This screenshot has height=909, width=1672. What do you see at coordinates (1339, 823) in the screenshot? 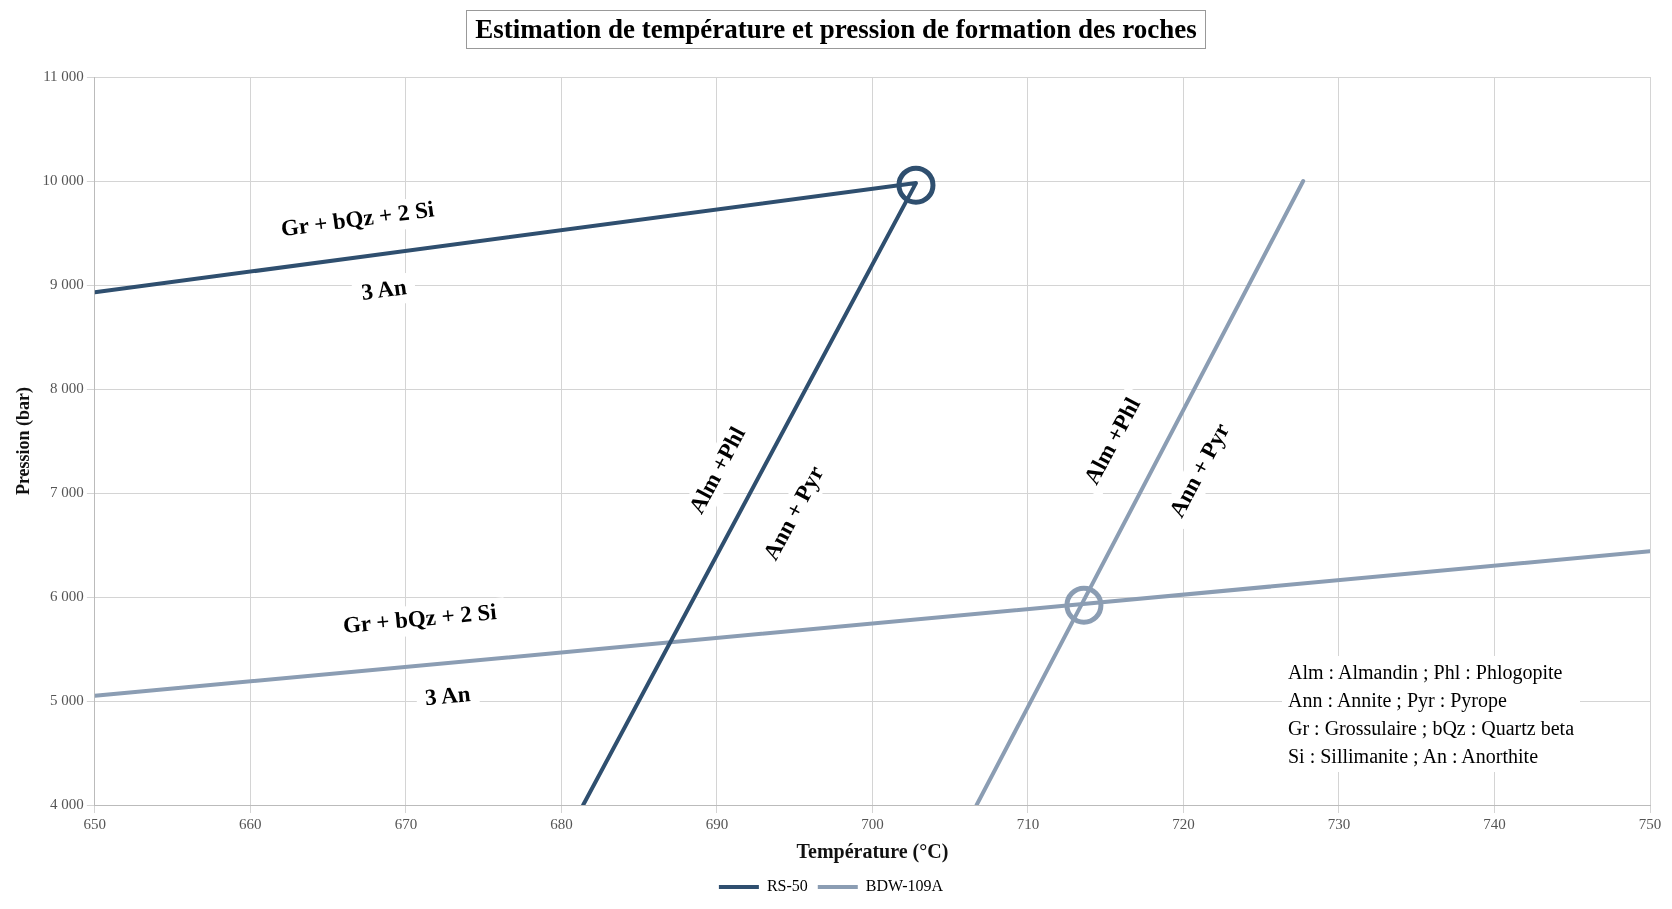
I see `x-tick-label: 730` at bounding box center [1339, 823].